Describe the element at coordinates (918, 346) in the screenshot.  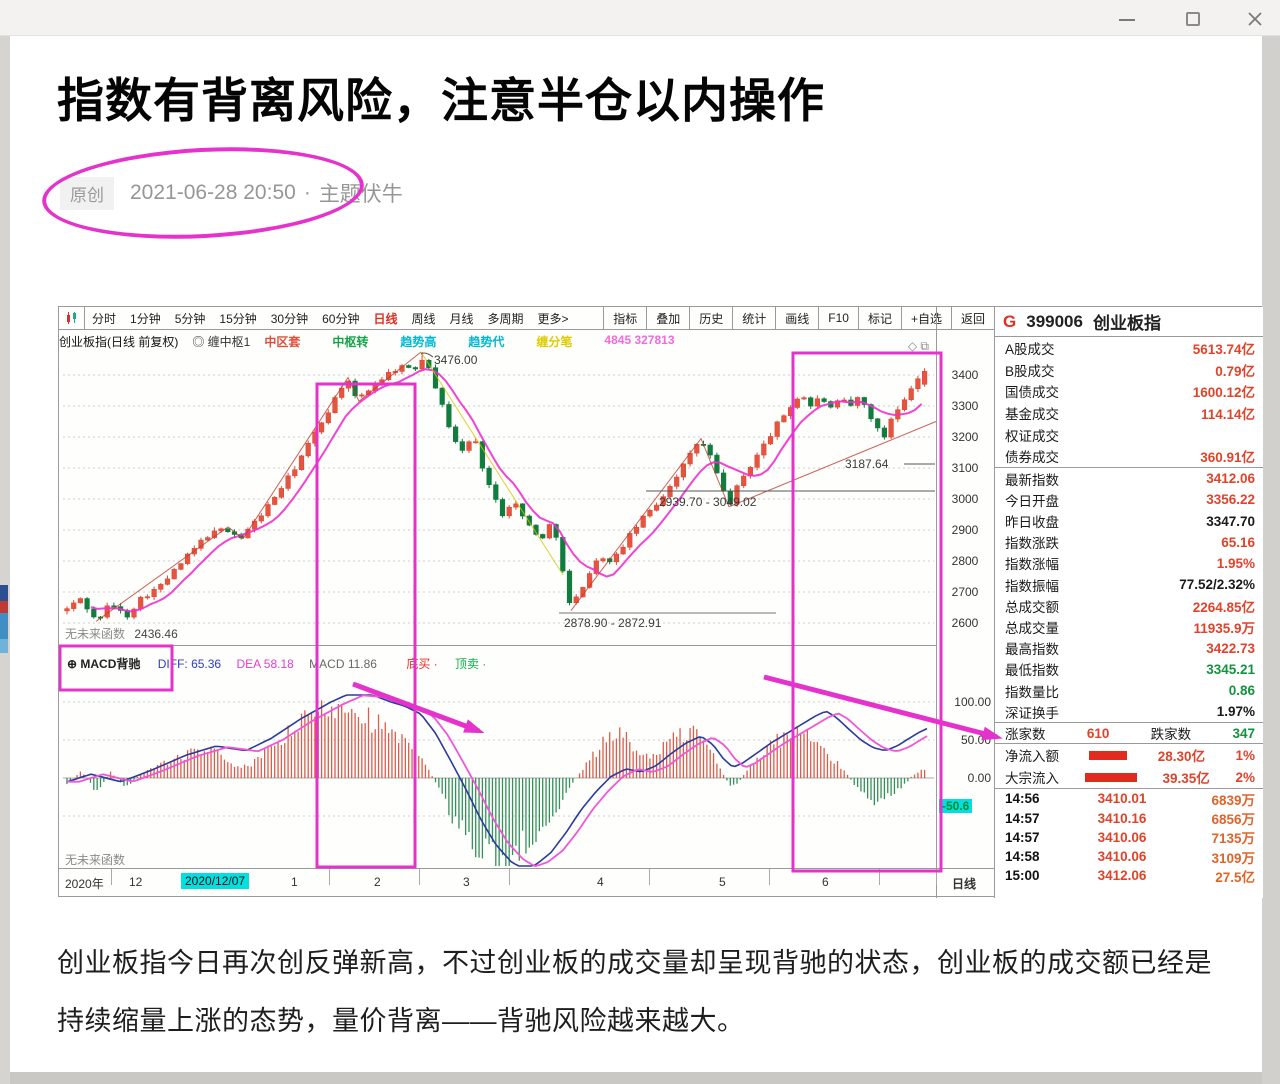
I see `pane-corner-icons: ◇ ⧉` at that location.